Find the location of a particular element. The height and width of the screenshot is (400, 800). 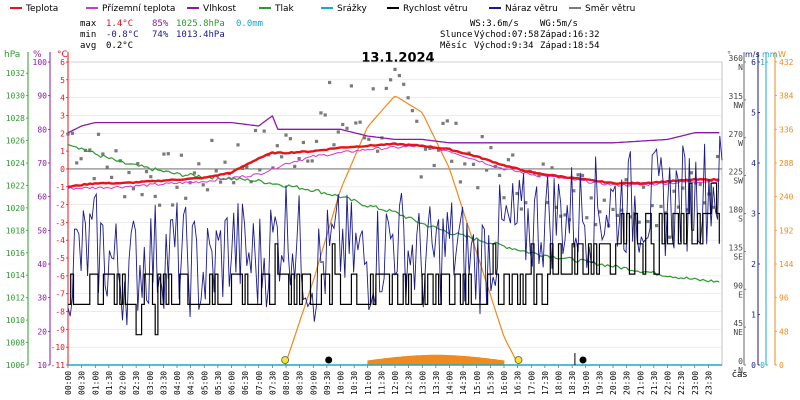

stat-max-press: 1025.8hPa is located at coordinates (200, 24).